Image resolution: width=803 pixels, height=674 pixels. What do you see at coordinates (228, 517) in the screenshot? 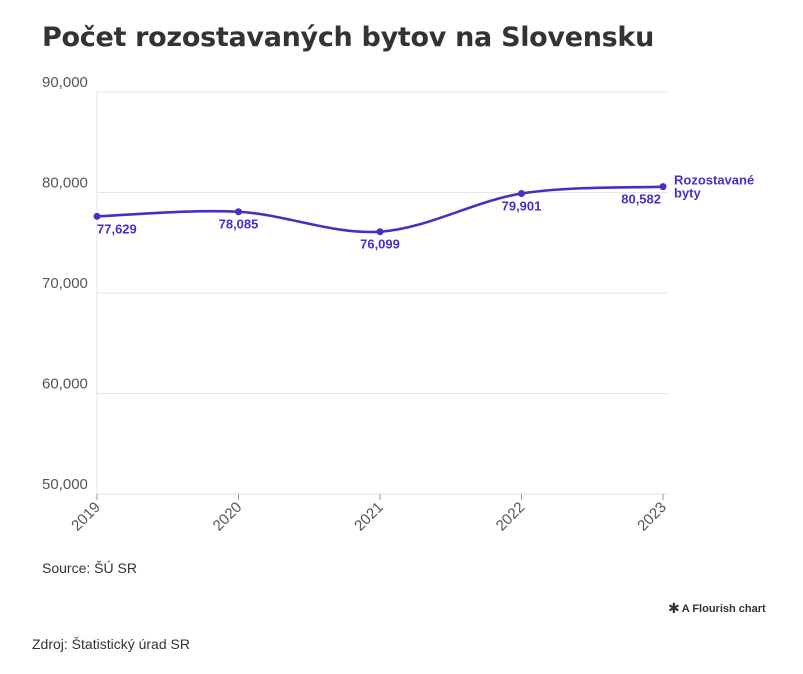
I see `x-tick-label: 2020` at bounding box center [228, 517].